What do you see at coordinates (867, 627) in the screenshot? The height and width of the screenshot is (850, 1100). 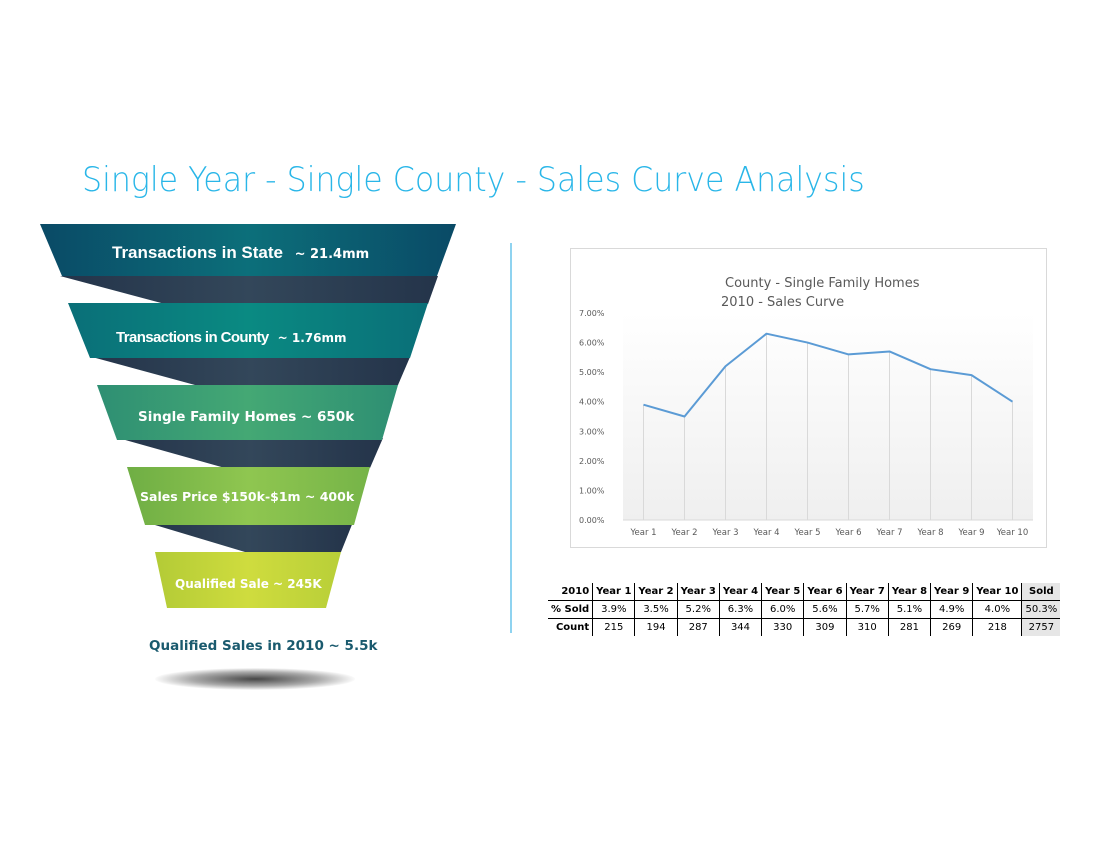 I see `table-cell: 310` at bounding box center [867, 627].